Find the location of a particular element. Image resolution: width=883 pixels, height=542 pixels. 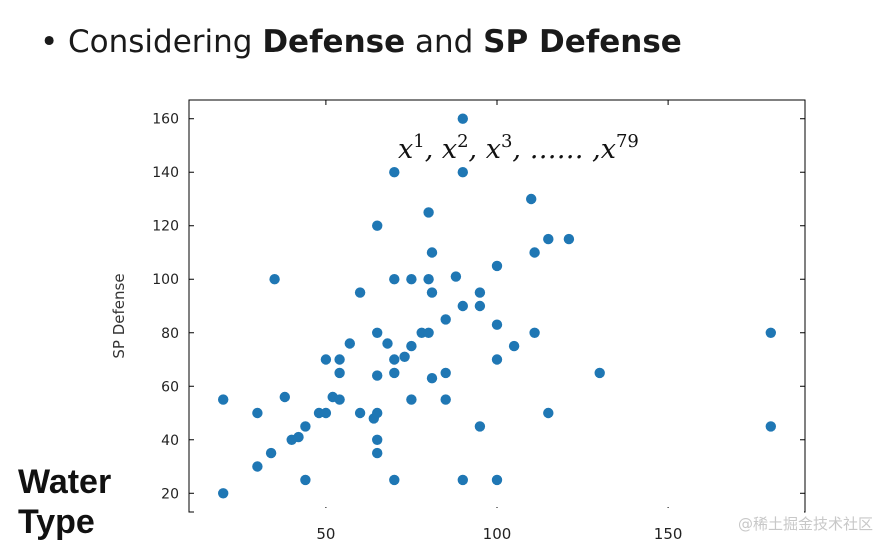

water-type-label: Water Type is located at coordinates (64, 502).